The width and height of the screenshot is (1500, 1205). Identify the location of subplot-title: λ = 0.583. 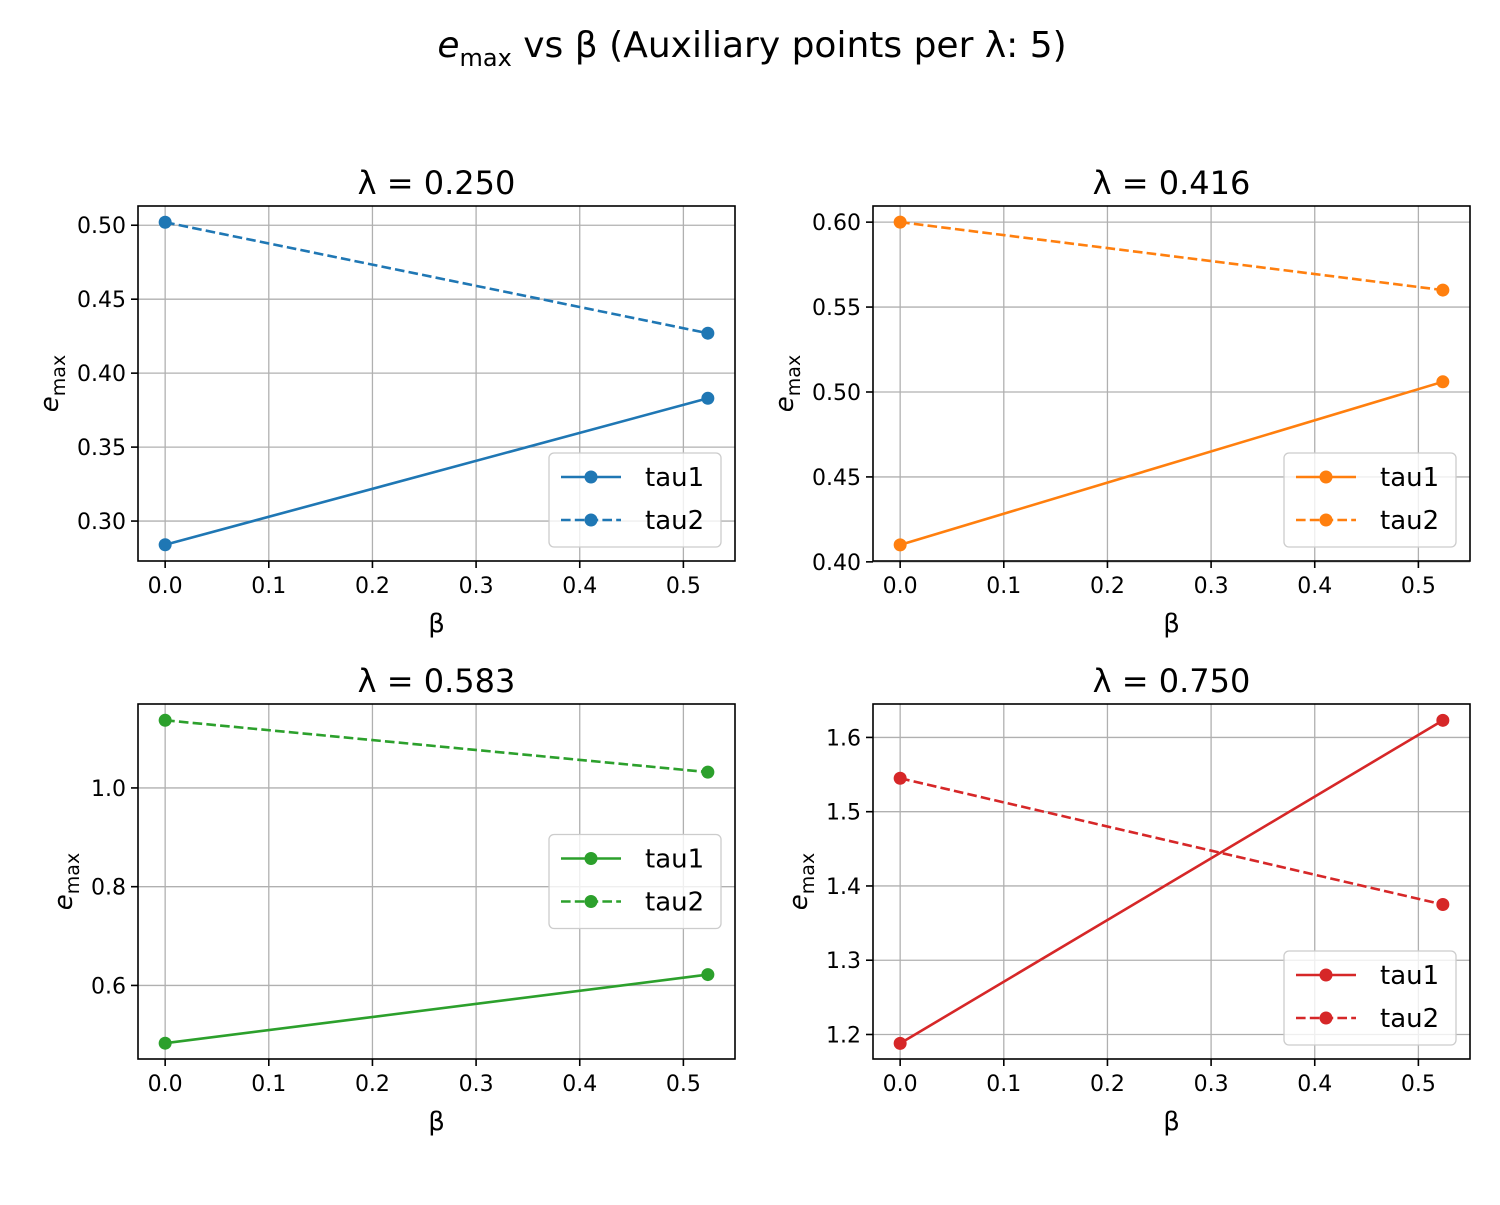
(437, 681).